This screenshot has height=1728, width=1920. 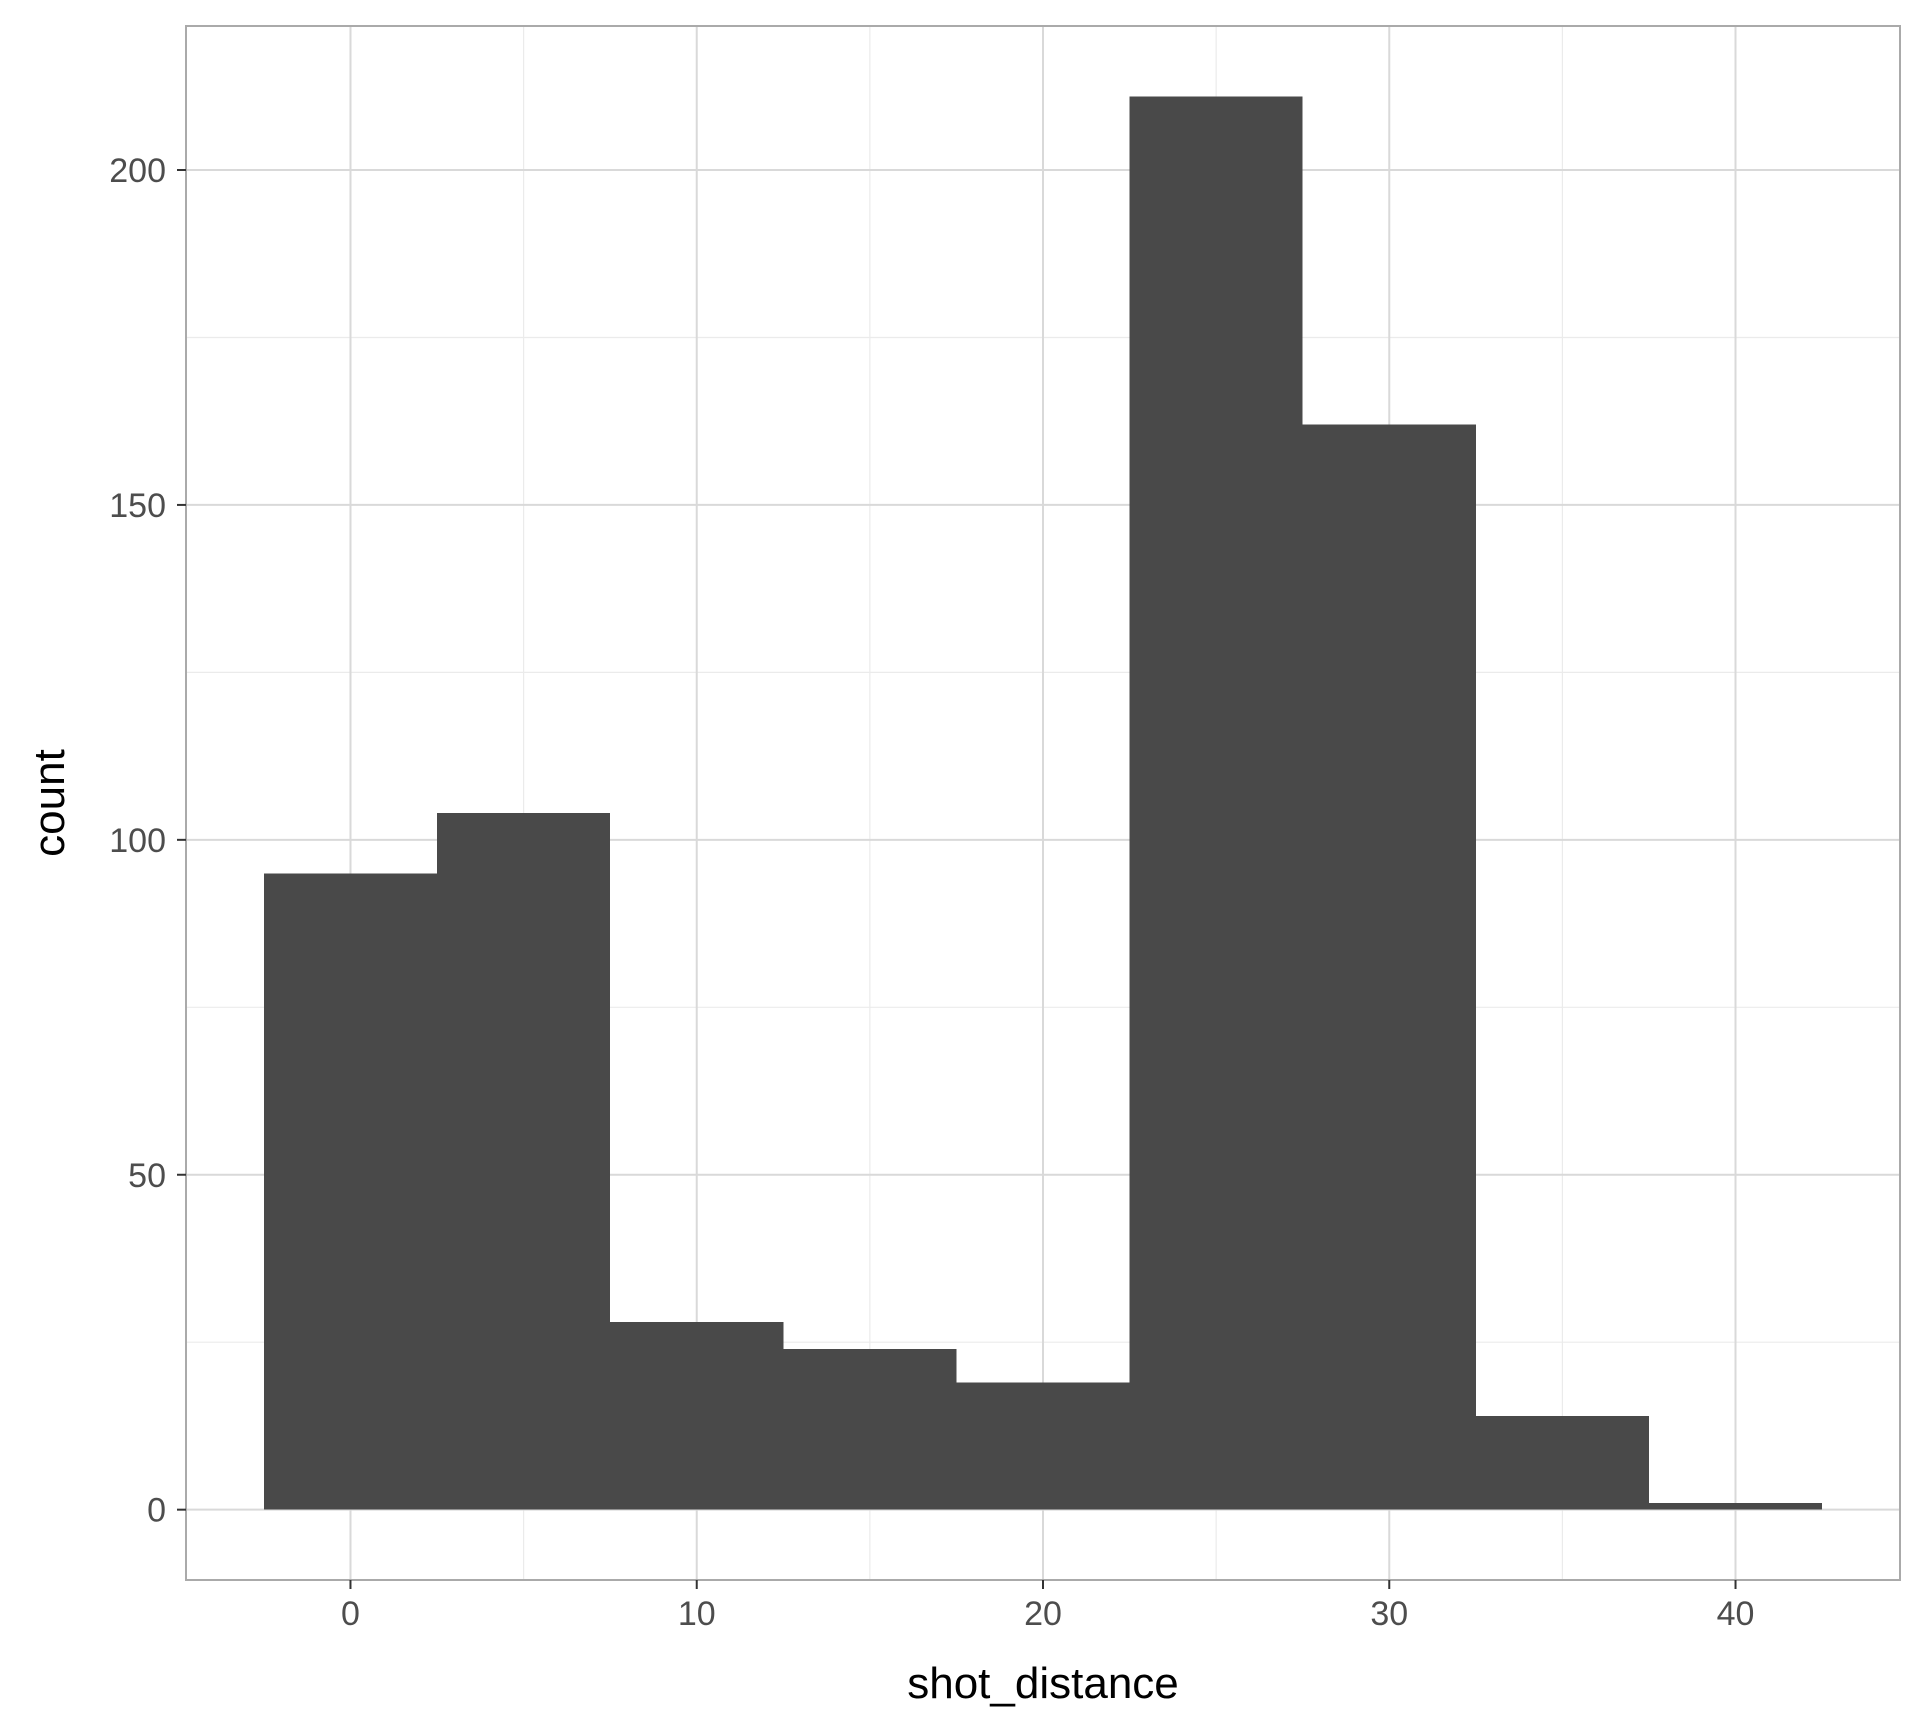 I want to click on x-tick-label: 40, so click(x=1736, y=1614).